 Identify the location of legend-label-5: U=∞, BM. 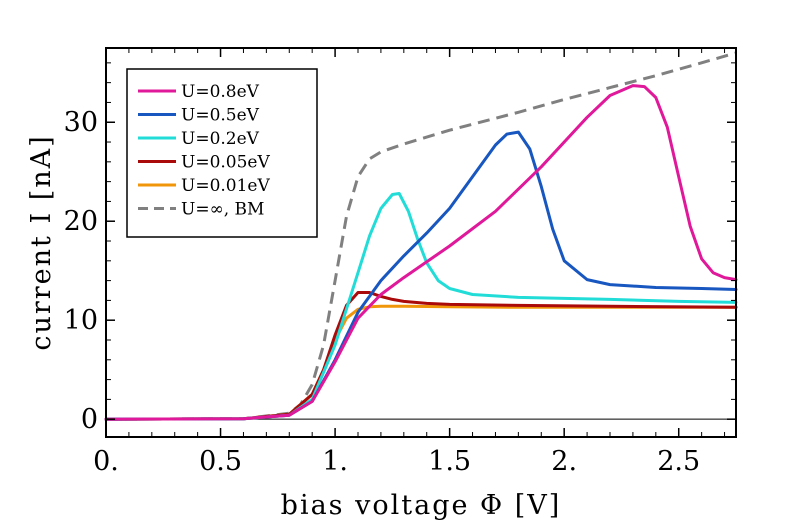
(222, 210).